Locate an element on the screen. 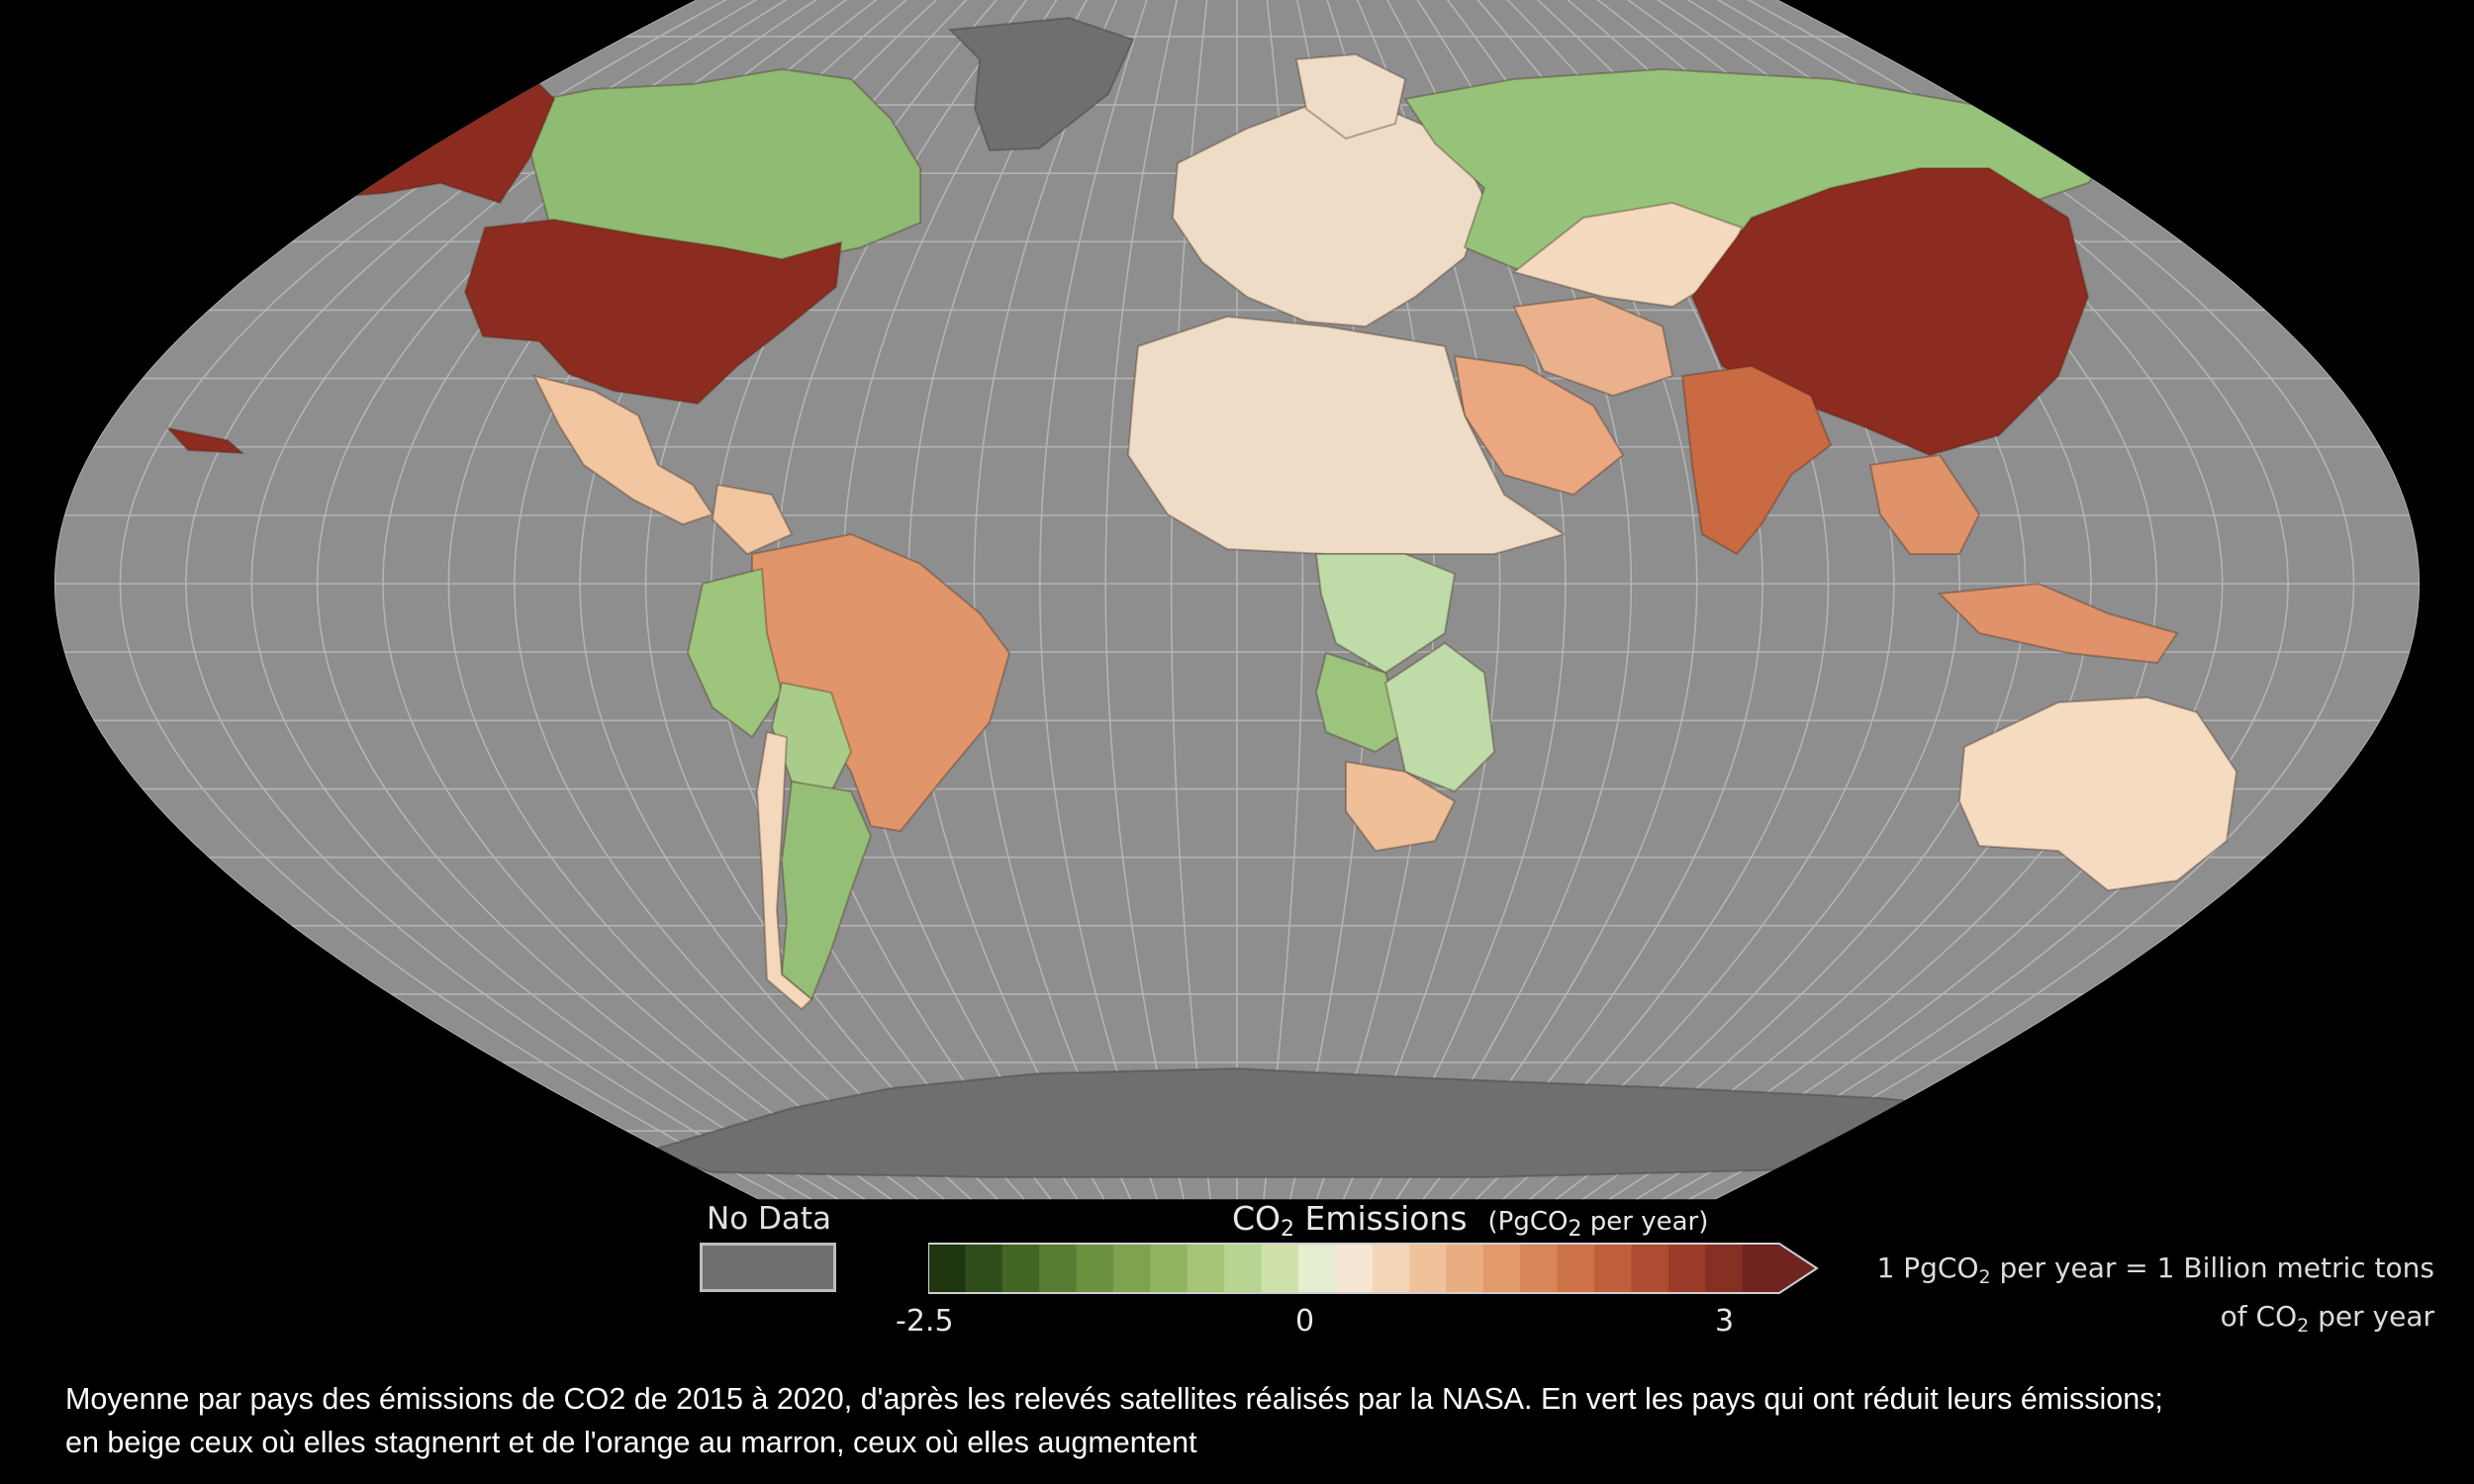 The image size is (2474, 1484). country-greenland is located at coordinates (1041, 84).